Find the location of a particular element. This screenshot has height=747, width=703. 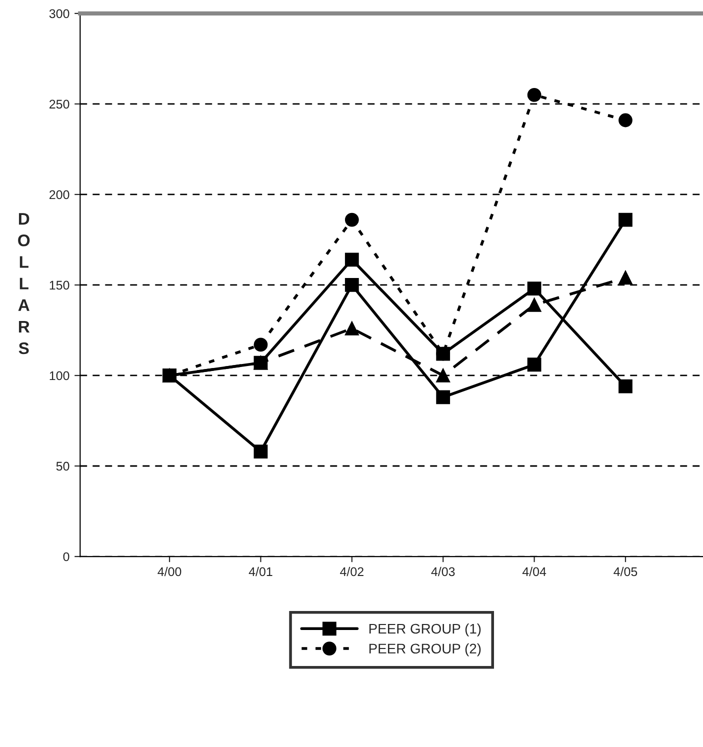

y-axis-title: DOLLARS is located at coordinates (24, 283).